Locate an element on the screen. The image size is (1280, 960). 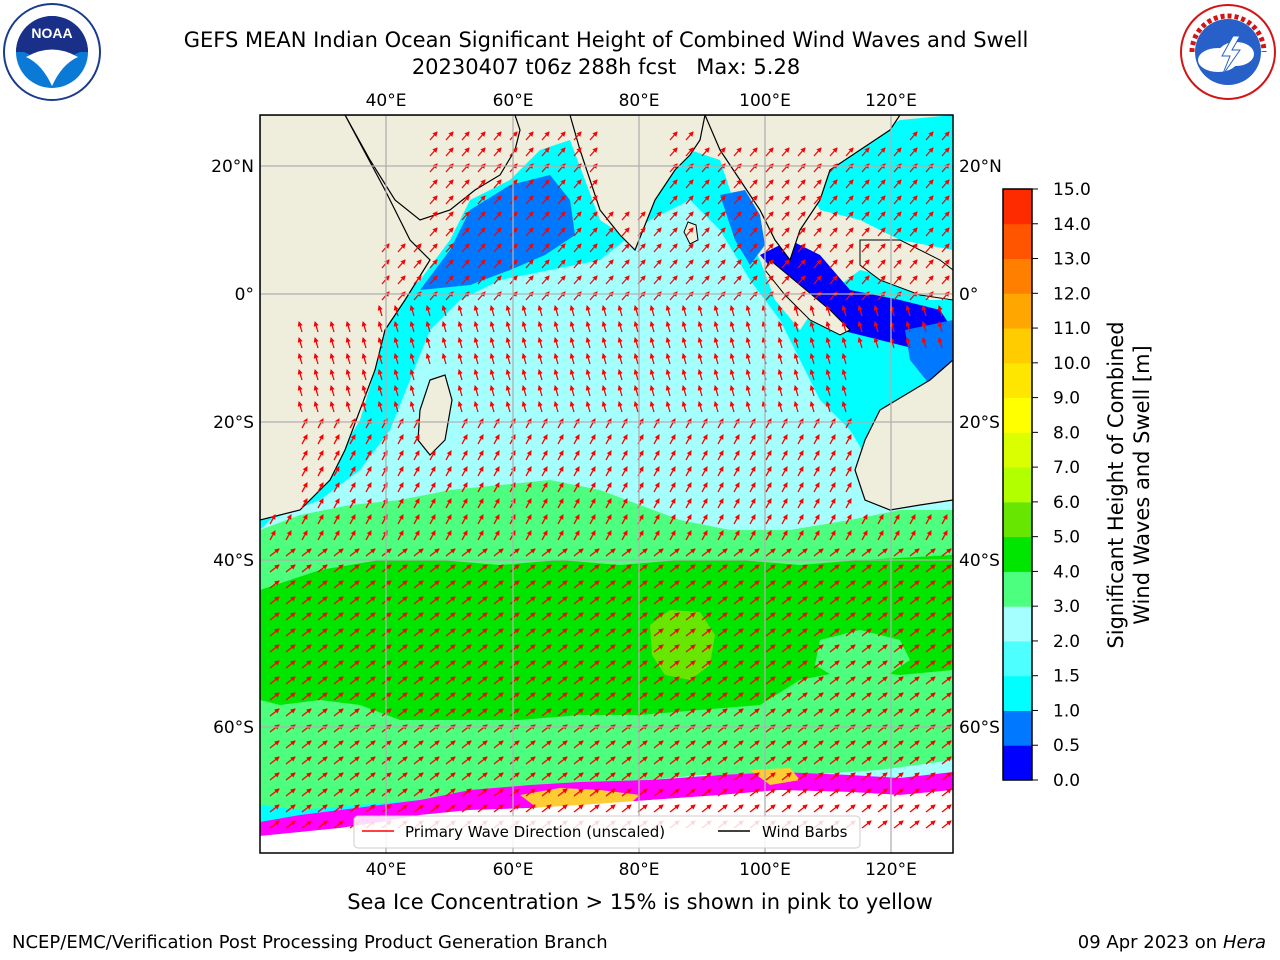
colorbar-tick-label: 10.0 is located at coordinates (1072, 364).